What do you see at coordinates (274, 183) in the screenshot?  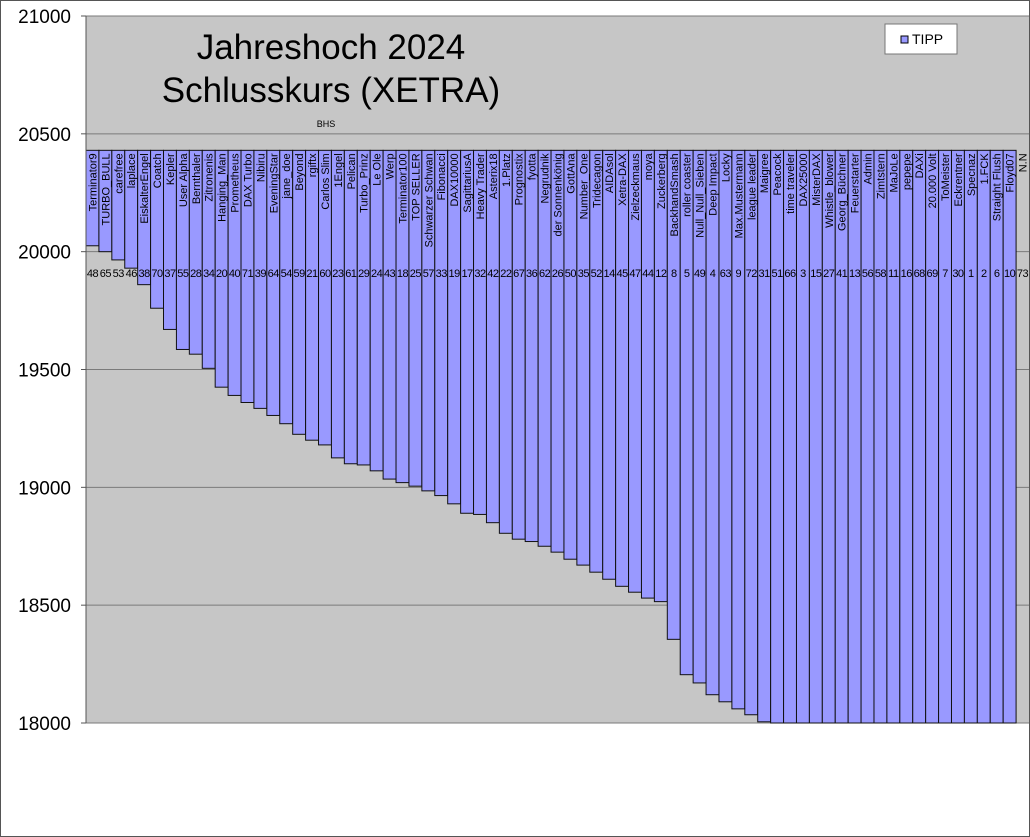 I see `category-label: EveningStar` at bounding box center [274, 183].